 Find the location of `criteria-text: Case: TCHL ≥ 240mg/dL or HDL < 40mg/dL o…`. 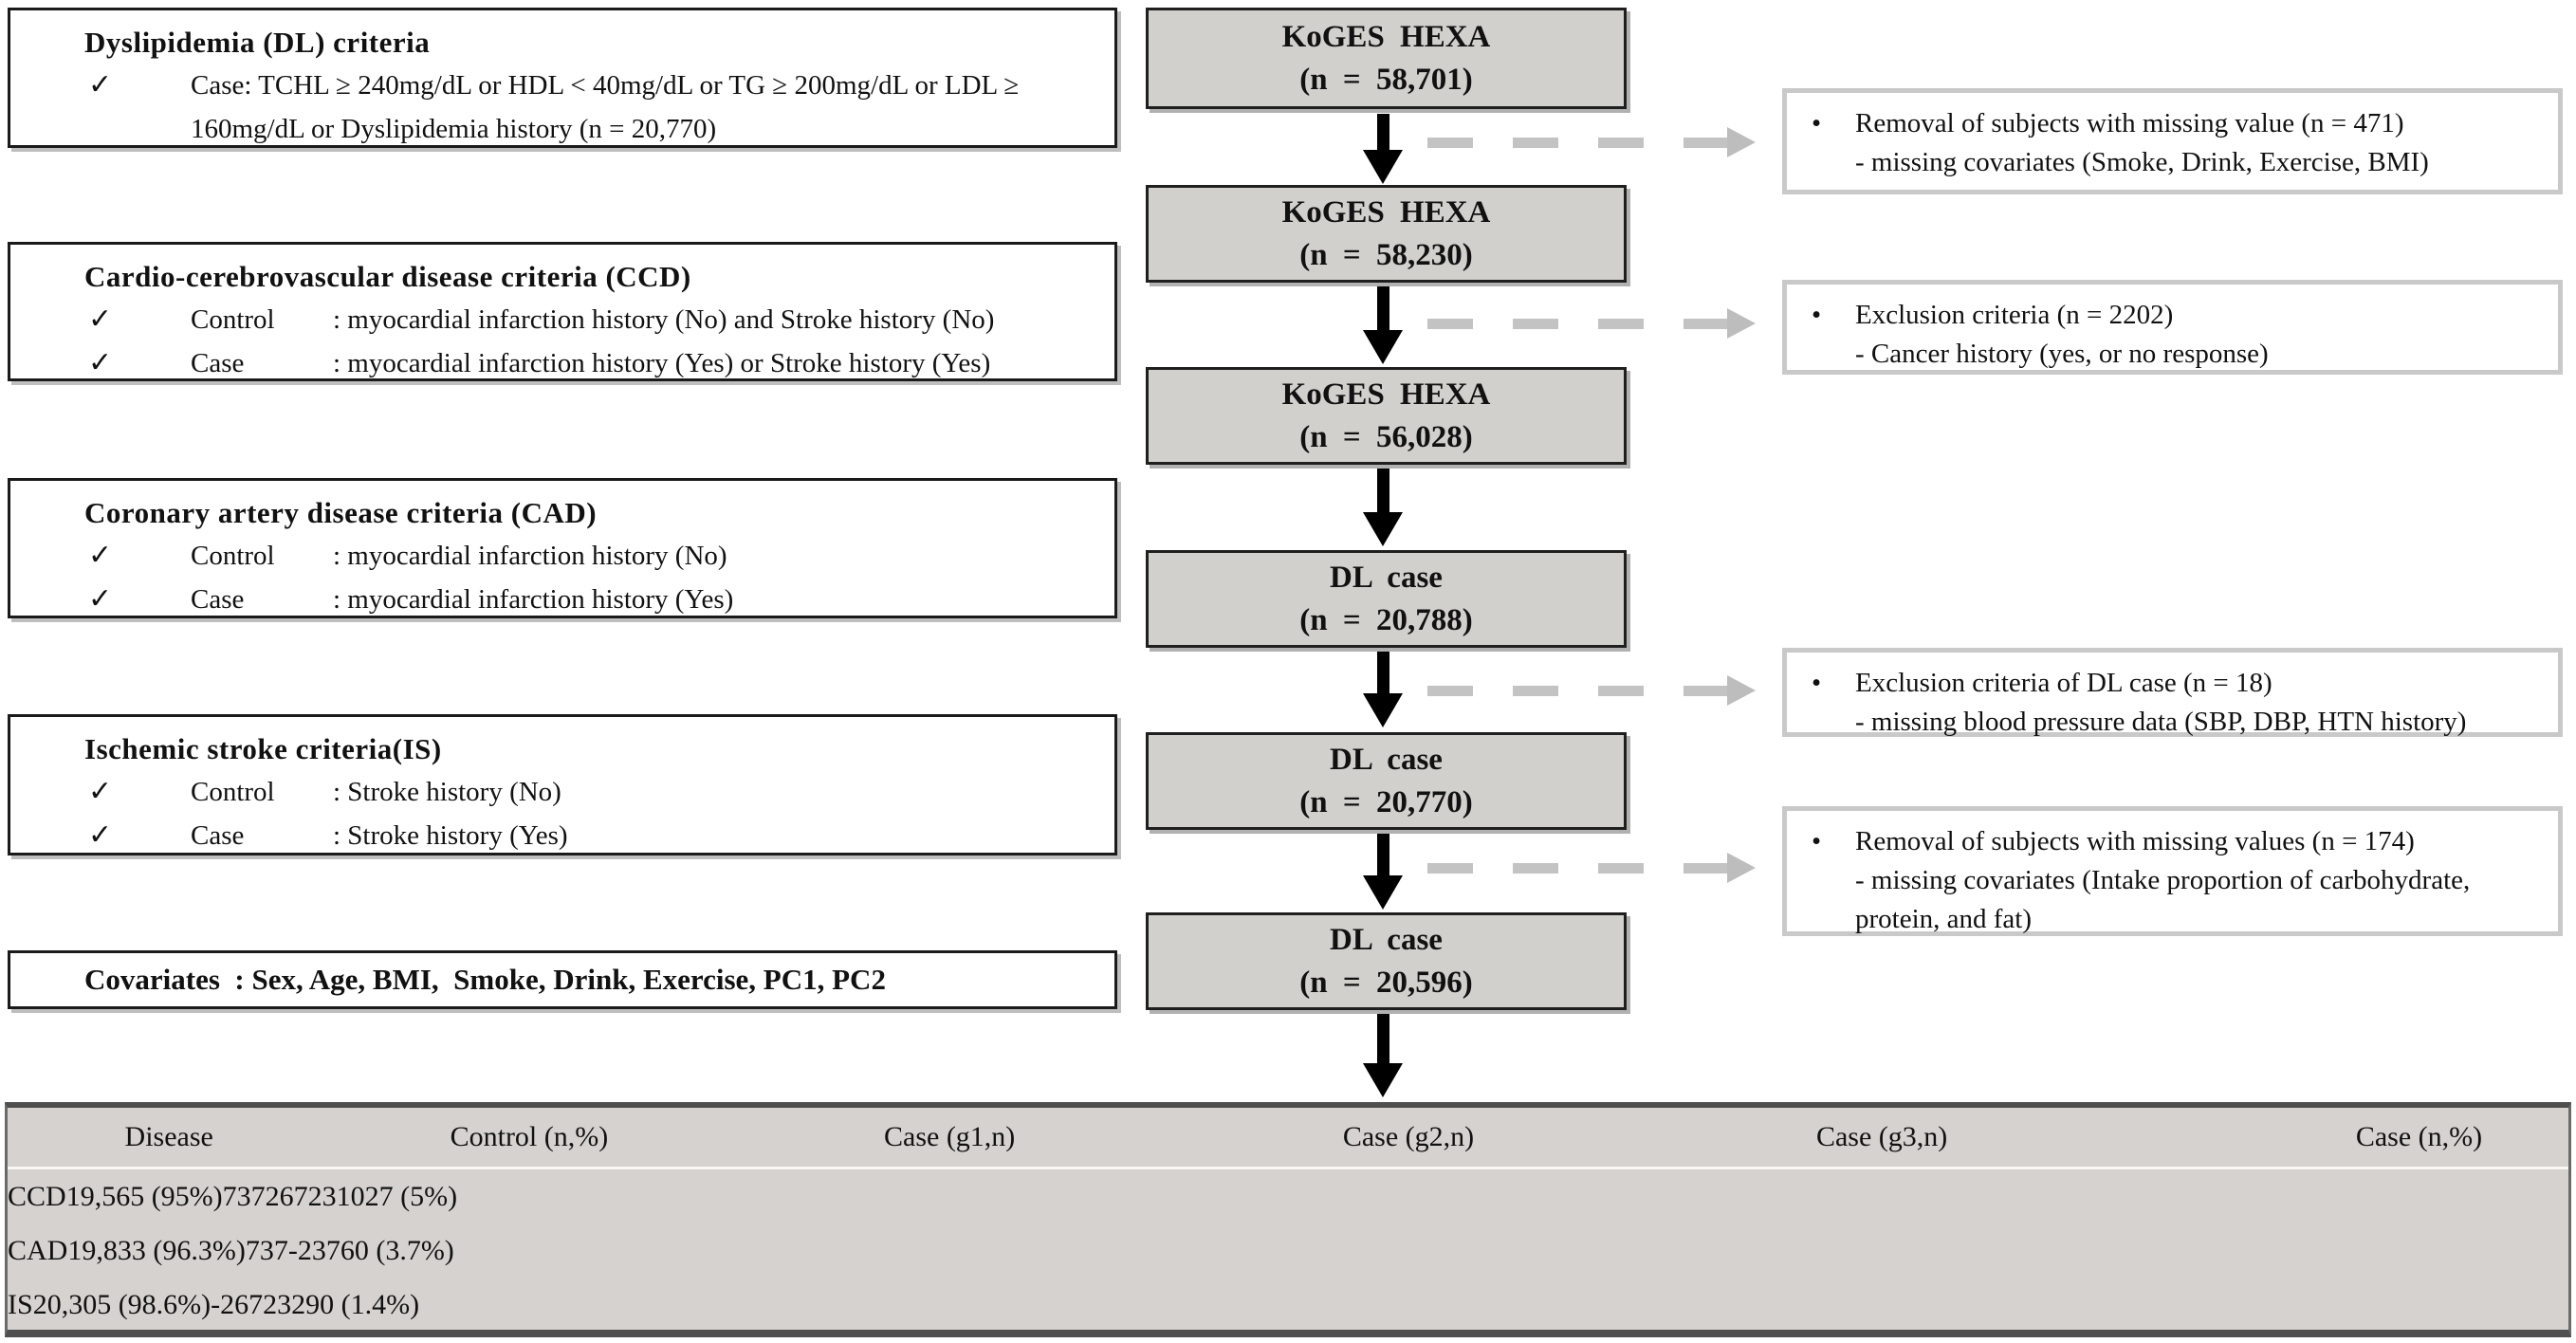

criteria-text: Case: TCHL ≥ 240mg/dL or HDL < 40mg/dL o… is located at coordinates (605, 107).